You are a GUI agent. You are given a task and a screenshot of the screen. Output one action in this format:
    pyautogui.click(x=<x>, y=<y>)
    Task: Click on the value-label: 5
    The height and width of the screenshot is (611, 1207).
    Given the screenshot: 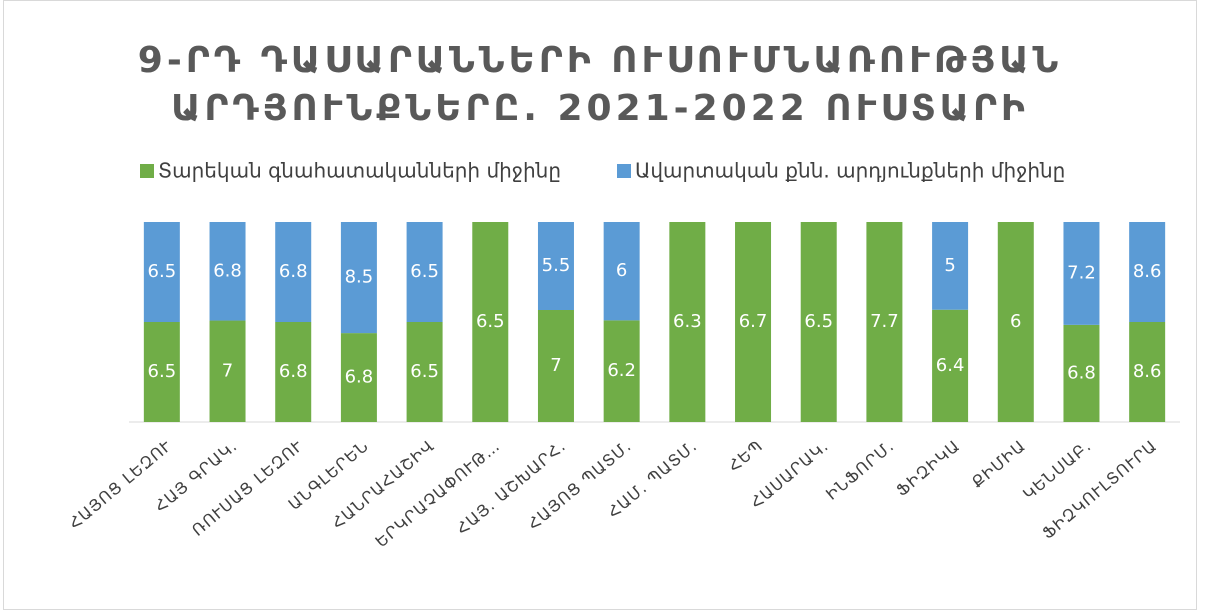 What is the action you would take?
    pyautogui.click(x=949, y=265)
    